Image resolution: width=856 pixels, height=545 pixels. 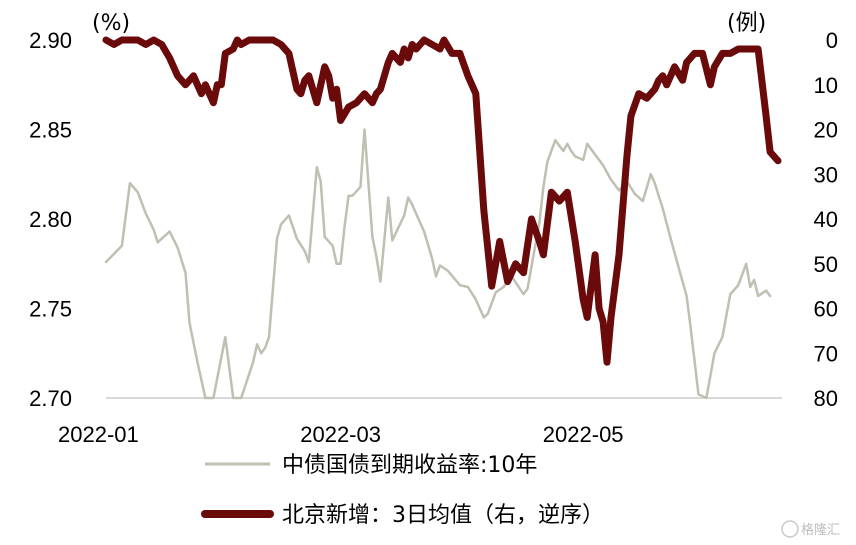 What do you see at coordinates (50, 40) in the screenshot?
I see `left-tick-label: 2.90` at bounding box center [50, 40].